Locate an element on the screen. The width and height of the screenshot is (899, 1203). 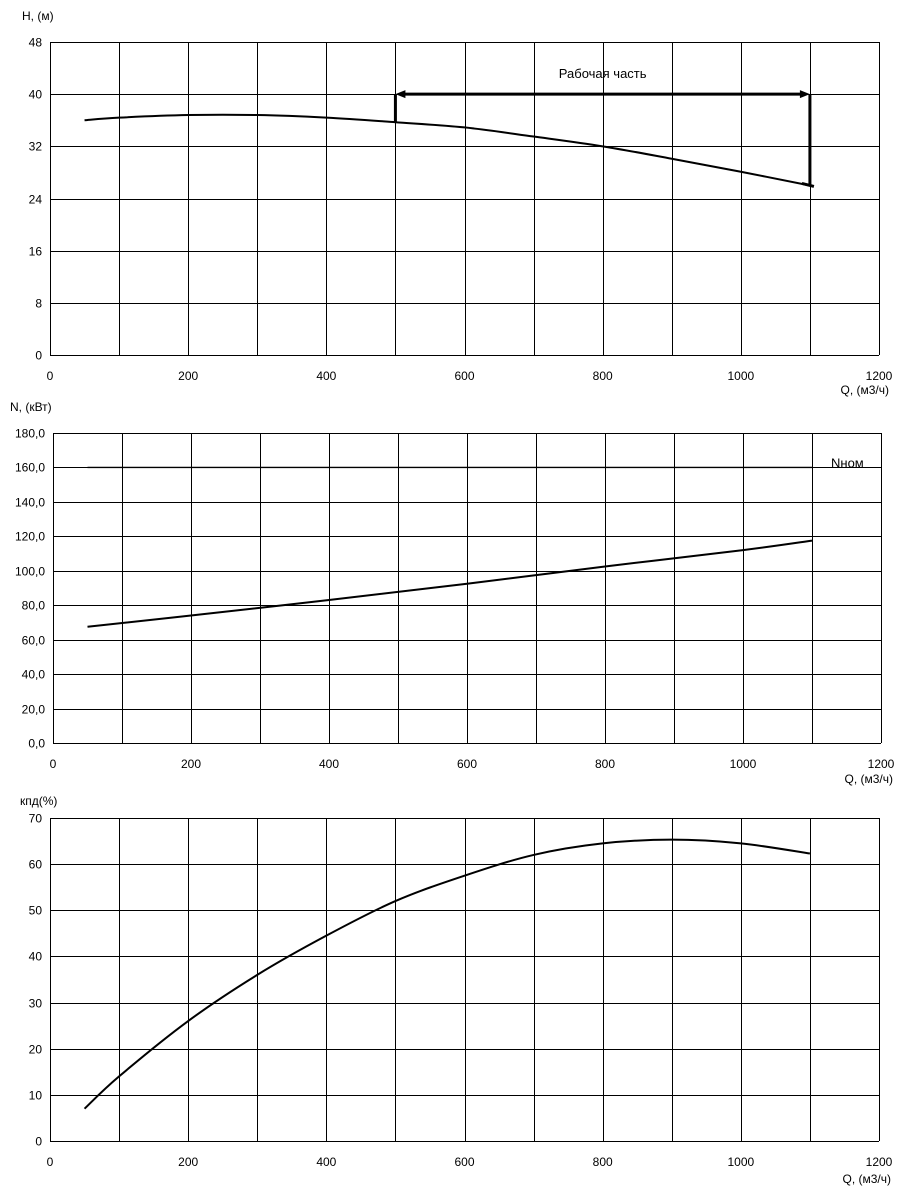
y-tick-label: 140,0 is located at coordinates (30, 503).